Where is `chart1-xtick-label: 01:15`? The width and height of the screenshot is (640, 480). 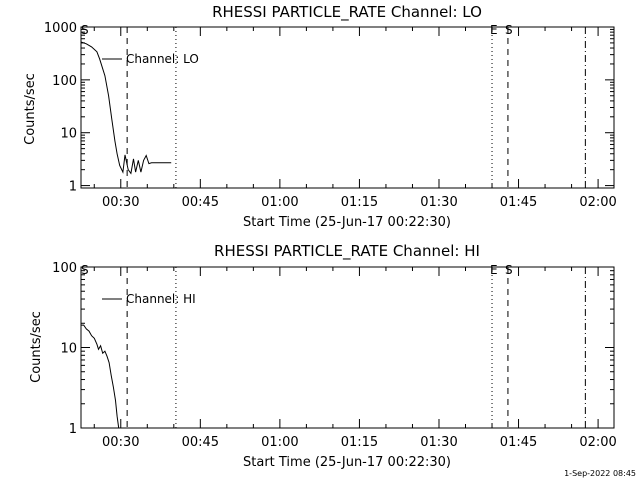 chart1-xtick-label: 01:15 is located at coordinates (359, 202).